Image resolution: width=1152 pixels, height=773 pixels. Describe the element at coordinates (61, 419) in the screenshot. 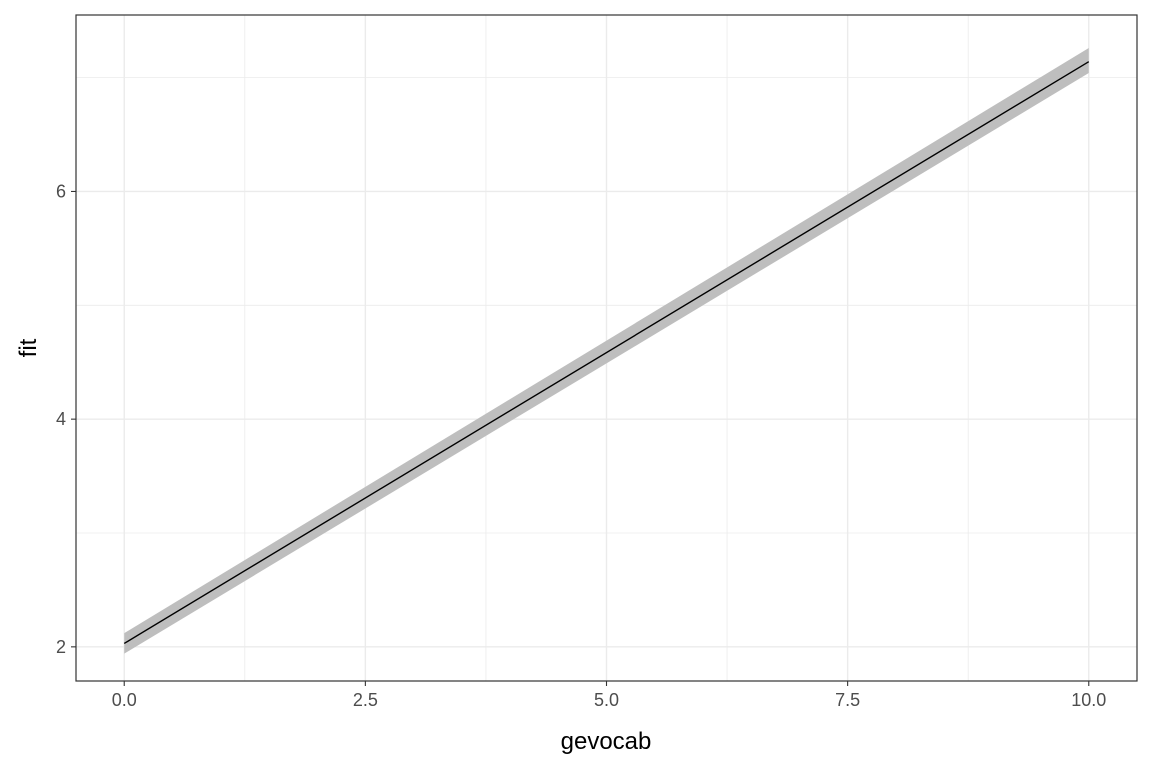

I see `y-tick-label: 4` at that location.